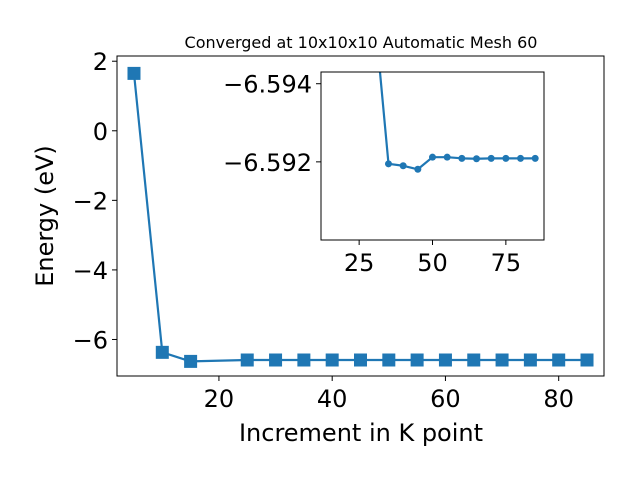 Image resolution: width=640 pixels, height=484 pixels. Describe the element at coordinates (506, 263) in the screenshot. I see `inset-x-tick-label: 75` at that location.